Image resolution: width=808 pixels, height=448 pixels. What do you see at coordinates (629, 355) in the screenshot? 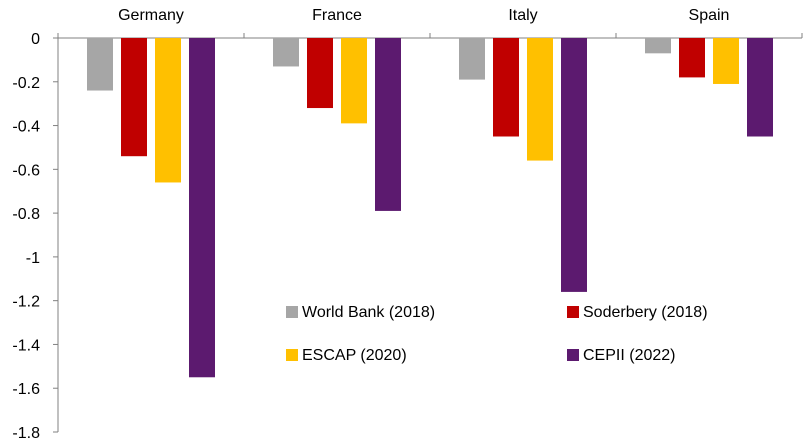
I see `legend-label: CEPII (2022)` at bounding box center [629, 355].